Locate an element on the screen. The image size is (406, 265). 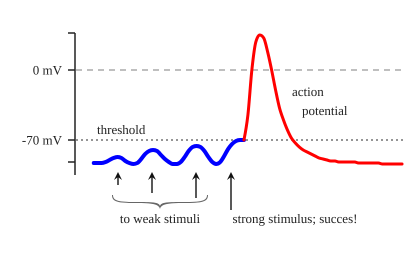
ref-line-label: threshold is located at coordinates (121, 129).